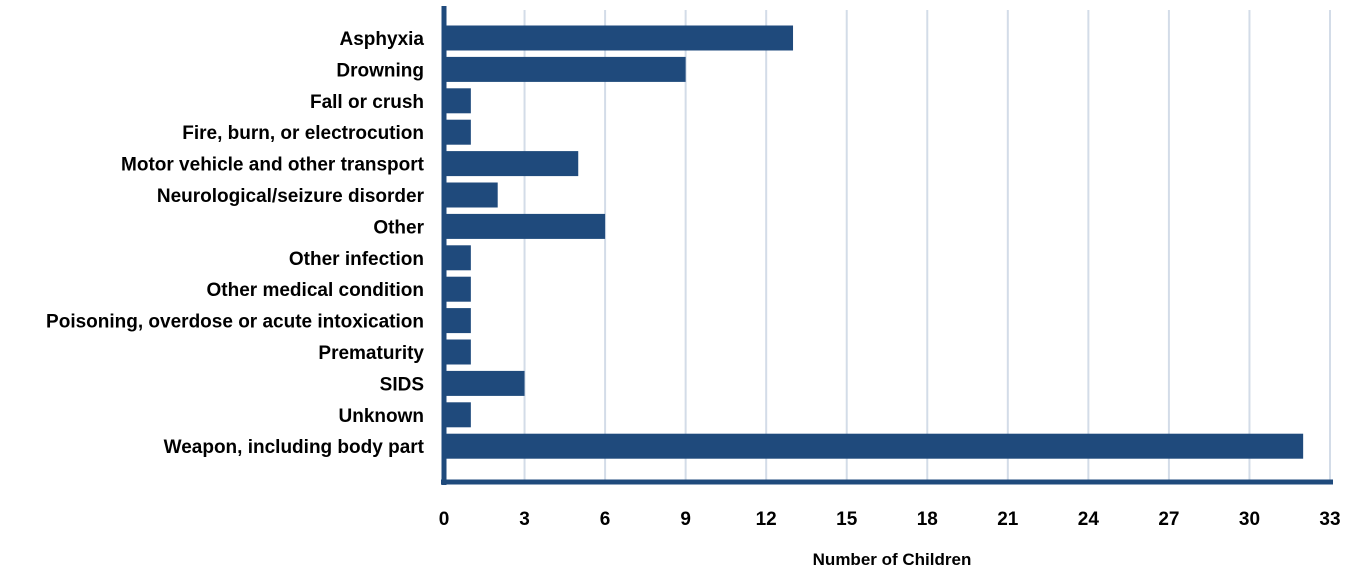  Describe the element at coordinates (291, 196) in the screenshot. I see `category-label: Neurological/seizure disorder` at that location.